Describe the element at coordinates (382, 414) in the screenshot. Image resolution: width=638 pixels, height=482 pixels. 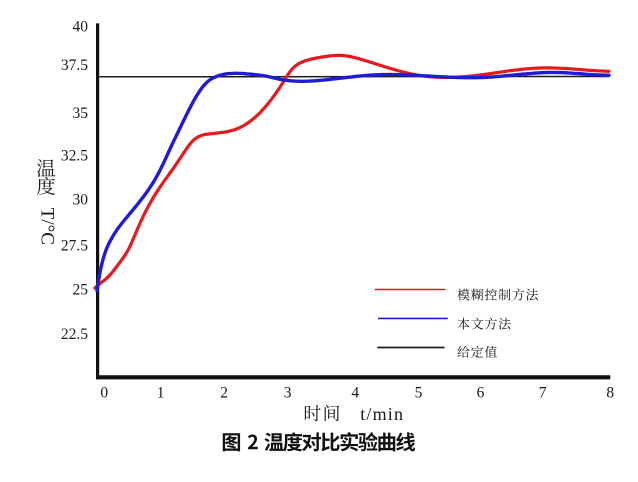
I see `svg-text: t/min` at that location.